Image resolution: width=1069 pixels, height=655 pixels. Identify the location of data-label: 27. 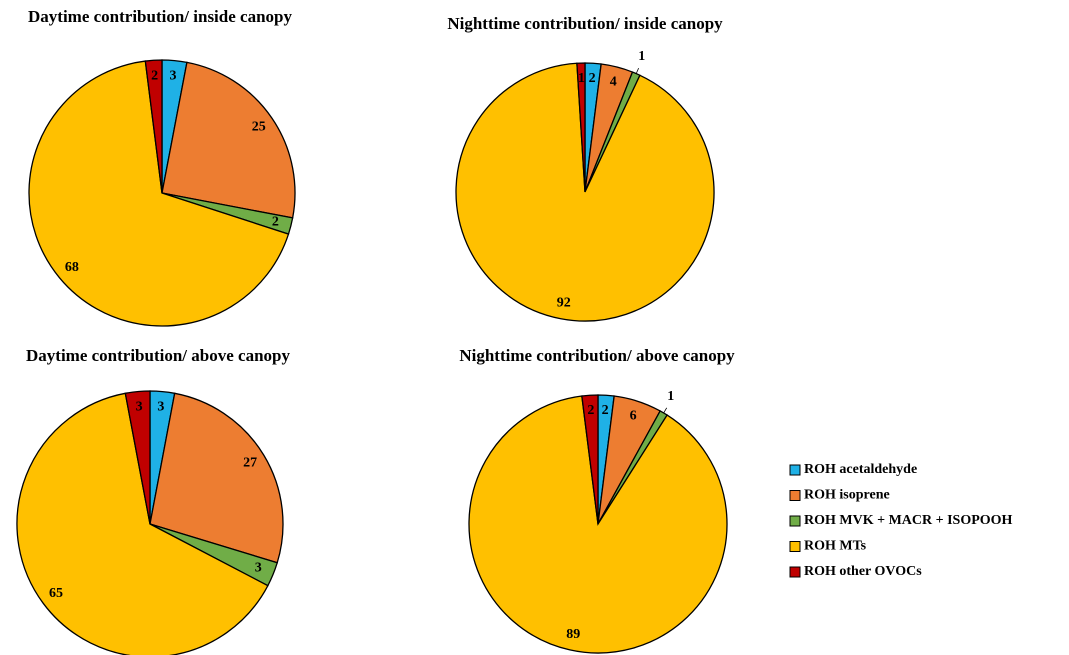
(250, 463).